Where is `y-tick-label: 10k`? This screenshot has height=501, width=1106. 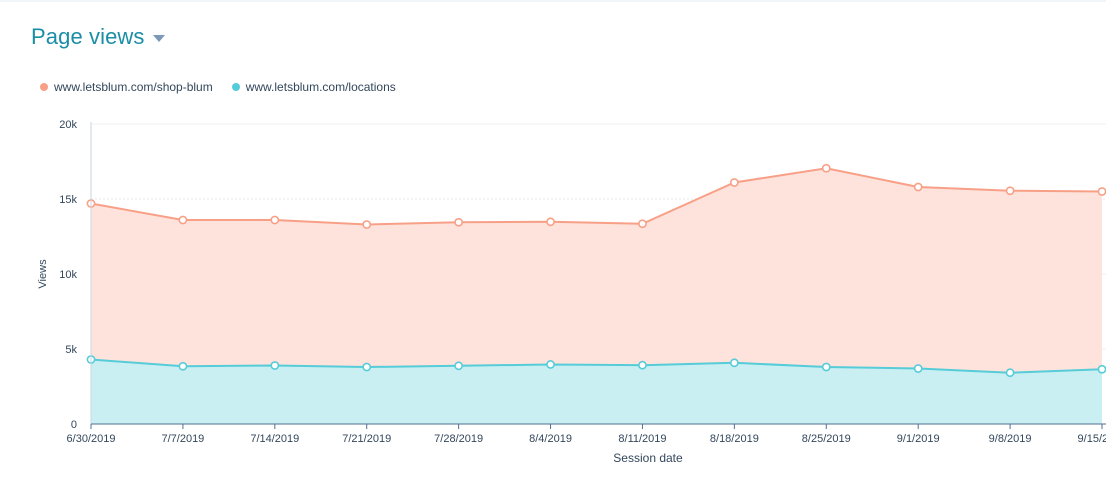
y-tick-label: 10k is located at coordinates (68, 275).